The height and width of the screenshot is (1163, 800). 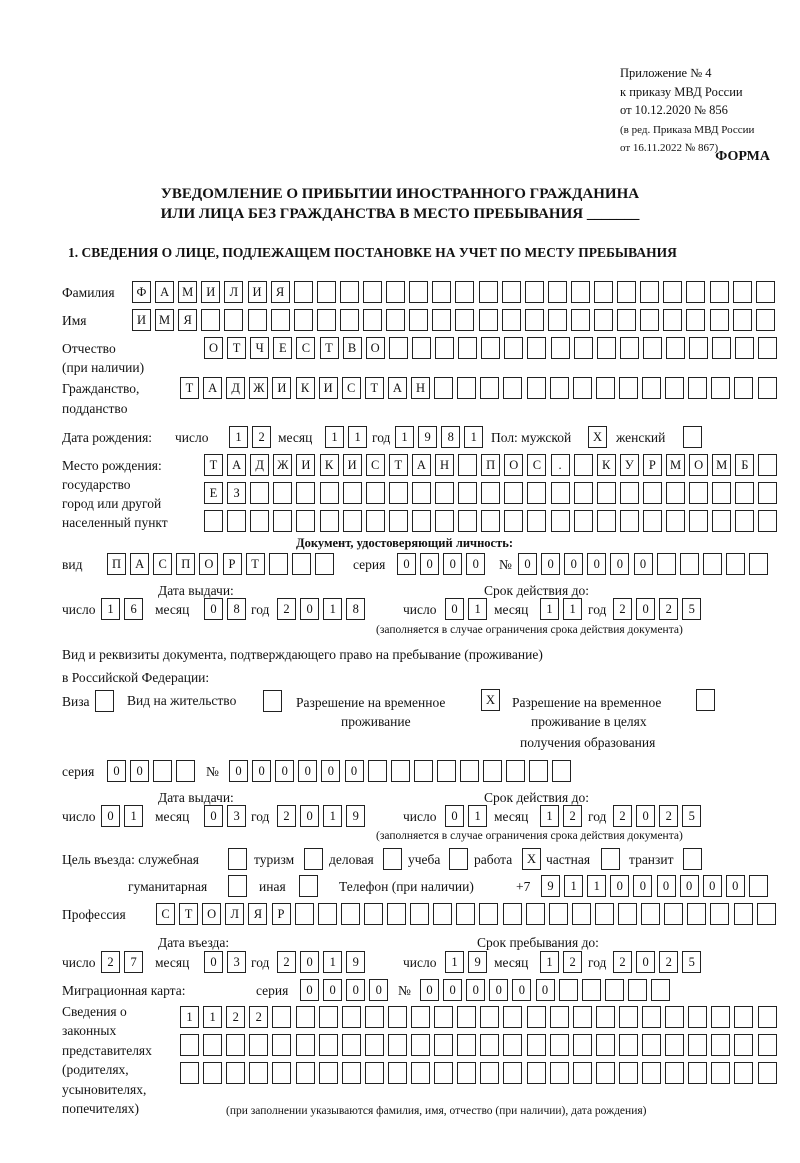 I want to click on char-box: С, so click(x=165, y=914).